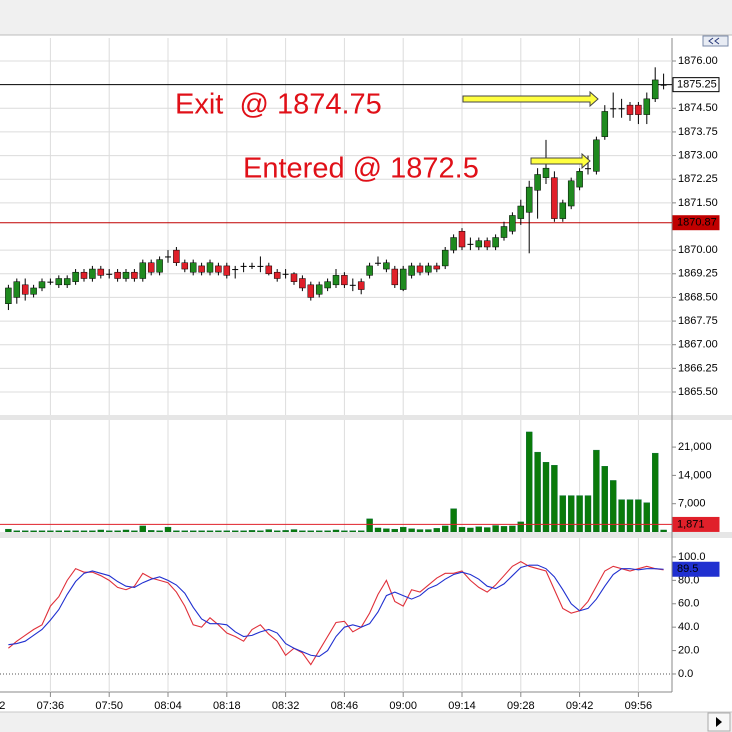 This screenshot has height=732, width=732. Describe the element at coordinates (278, 105) in the screenshot. I see `exit-annotation: Exit @ 1874.75` at that location.